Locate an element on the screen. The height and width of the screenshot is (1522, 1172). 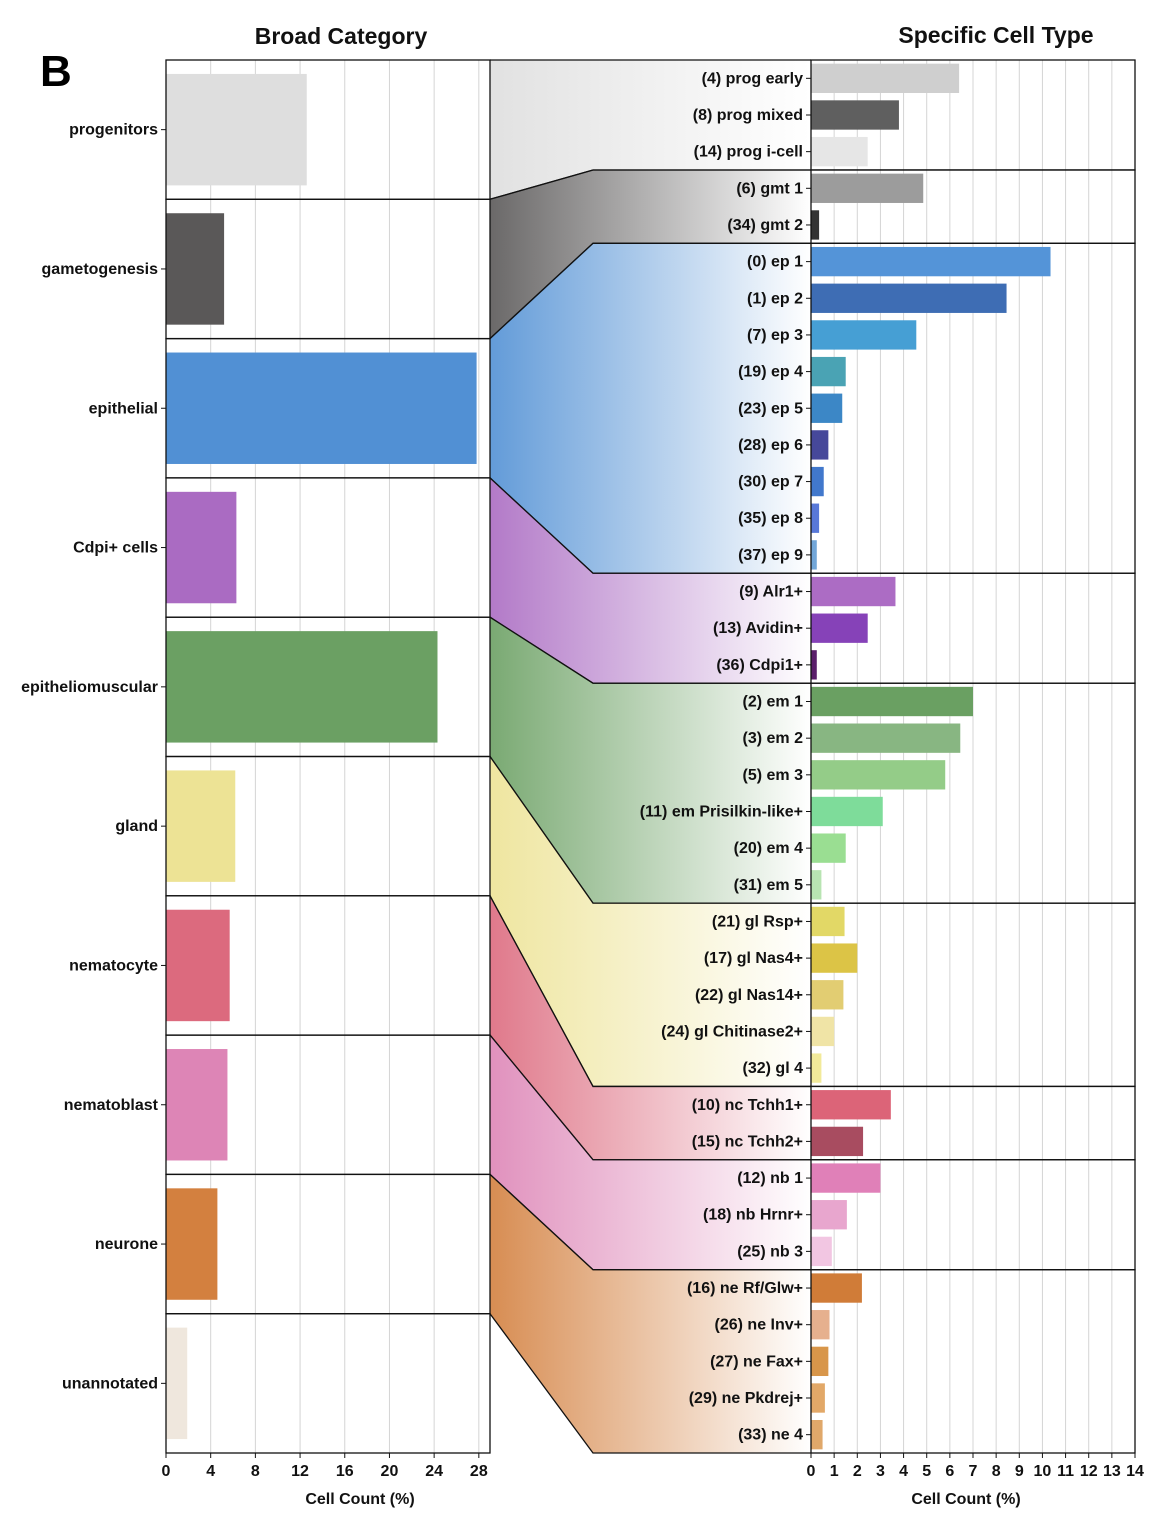
specific-label-17-gl-nas4: (17) gl Nas4+ is located at coordinates (753, 958).